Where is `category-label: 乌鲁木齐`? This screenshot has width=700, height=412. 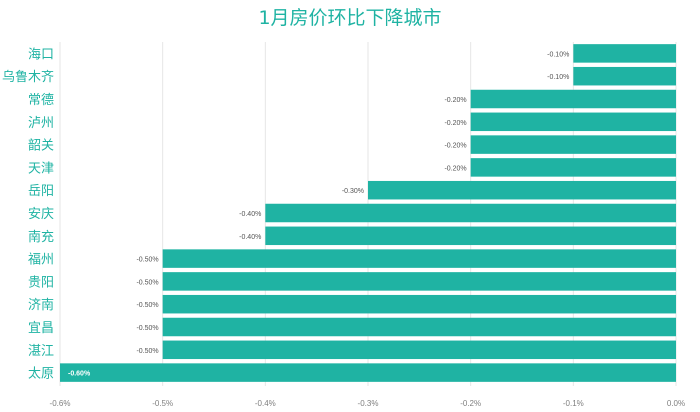 category-label: 乌鲁木齐 is located at coordinates (28, 77).